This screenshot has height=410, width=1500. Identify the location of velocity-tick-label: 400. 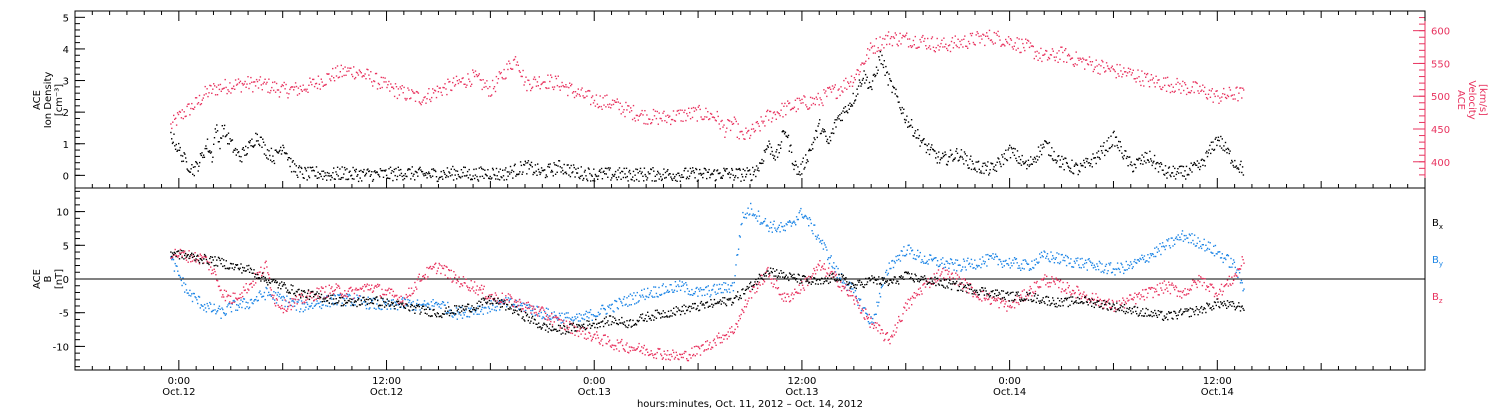
(1440, 163).